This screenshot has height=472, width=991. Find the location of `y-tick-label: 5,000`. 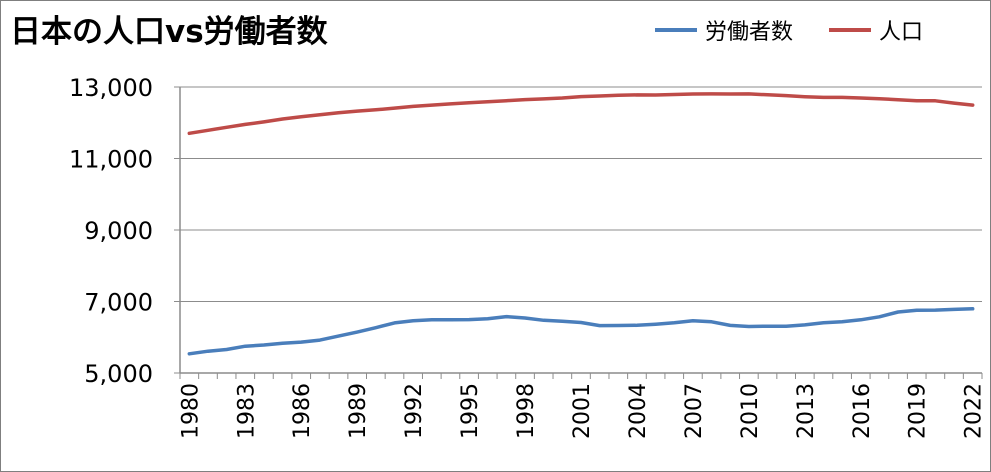

y-tick-label: 5,000 is located at coordinates (118, 374).